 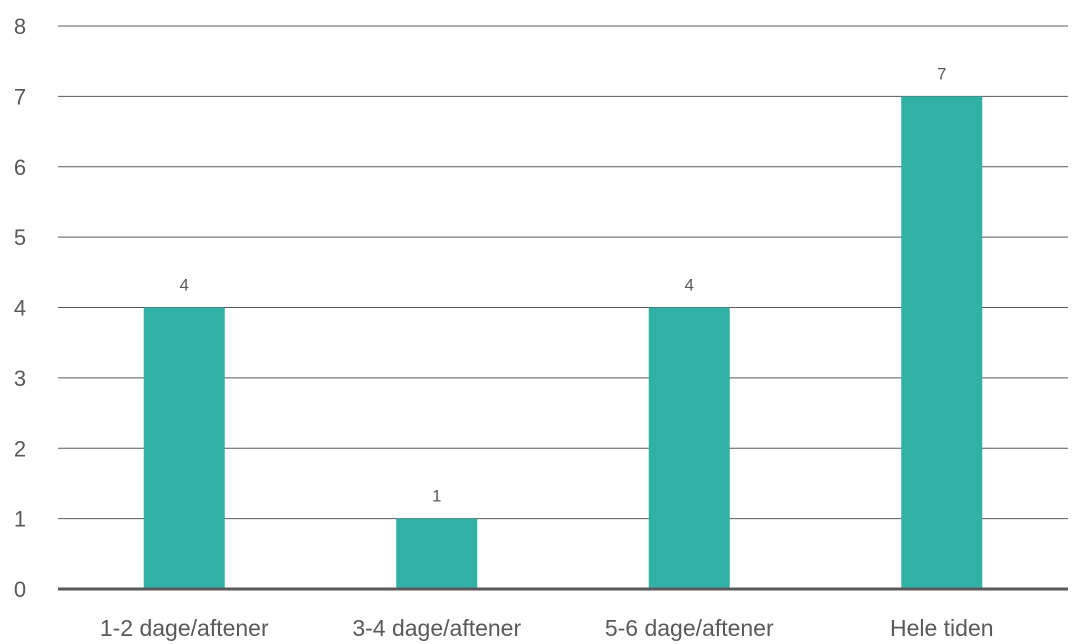 What do you see at coordinates (20, 167) in the screenshot?
I see `y-tick-label: 6` at bounding box center [20, 167].